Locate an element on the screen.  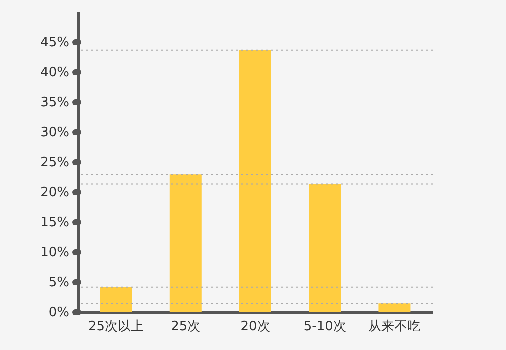
y-tick-label: 40% is located at coordinates (55, 73).